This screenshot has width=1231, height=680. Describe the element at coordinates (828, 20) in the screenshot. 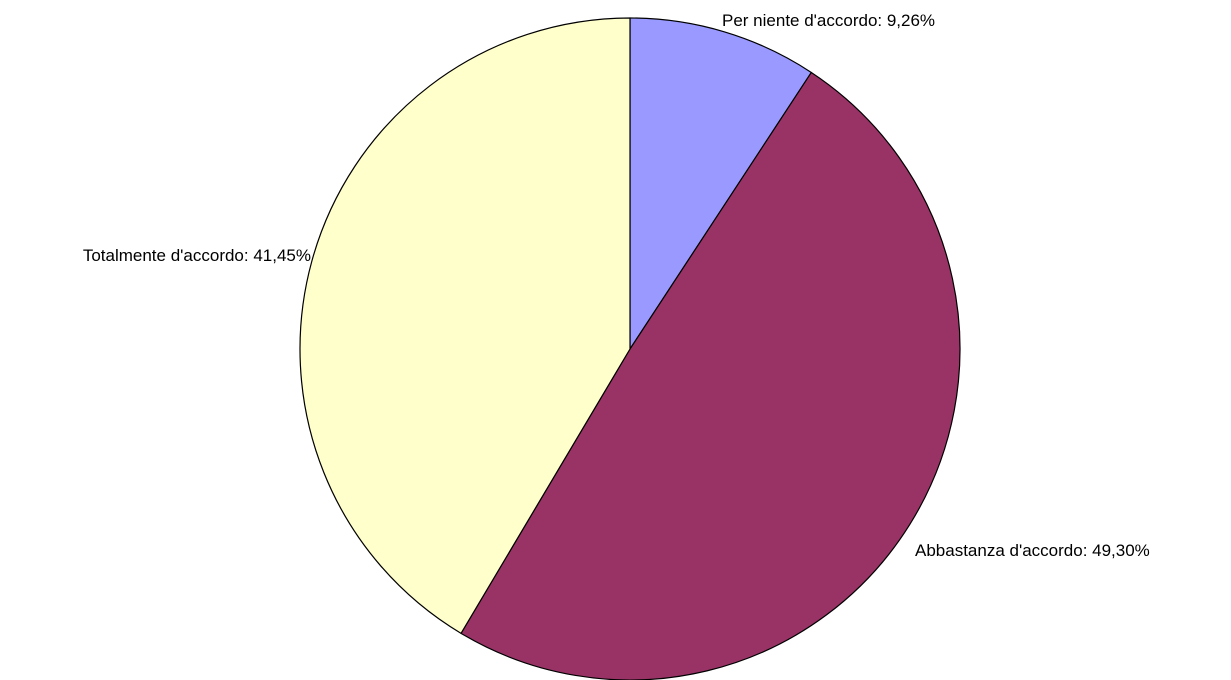

I see `pie-label-per-niente-d-accordo: Per niente d'accordo: 9,26%` at that location.